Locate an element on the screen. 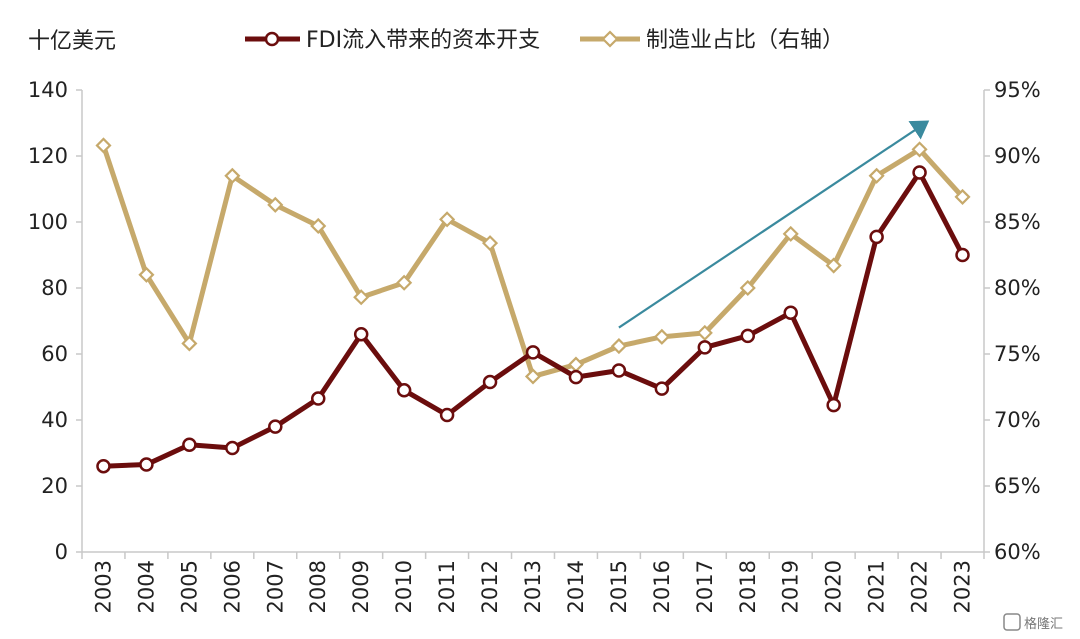 This screenshot has width=1080, height=639. y-left-unit-label: 十亿美元 is located at coordinates (72, 41).